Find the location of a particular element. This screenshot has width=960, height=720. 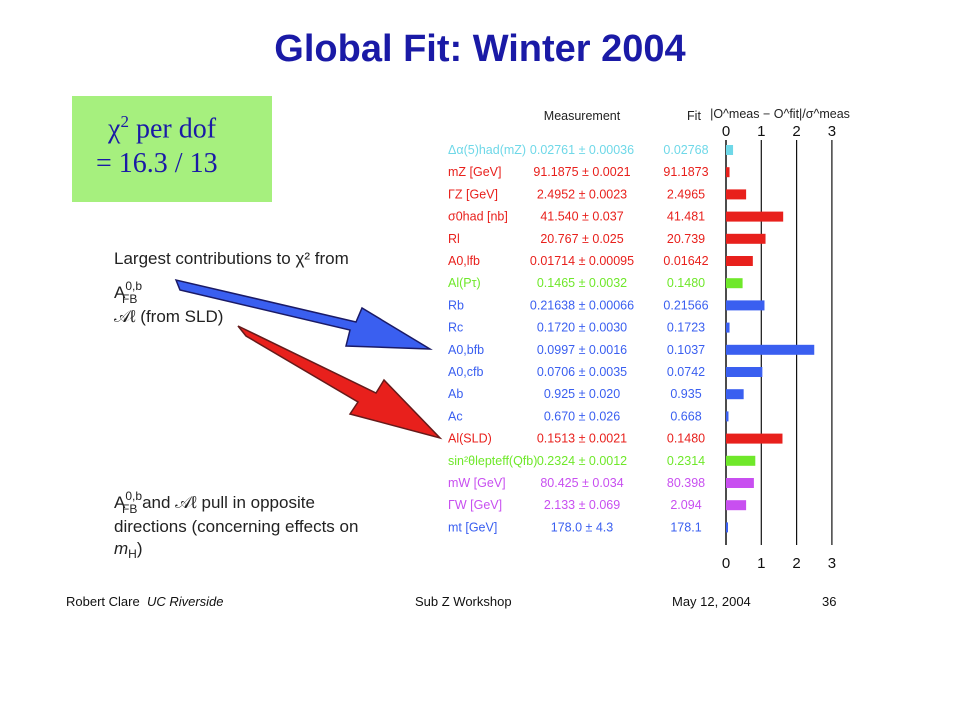

red-arrow is located at coordinates (340, 382).